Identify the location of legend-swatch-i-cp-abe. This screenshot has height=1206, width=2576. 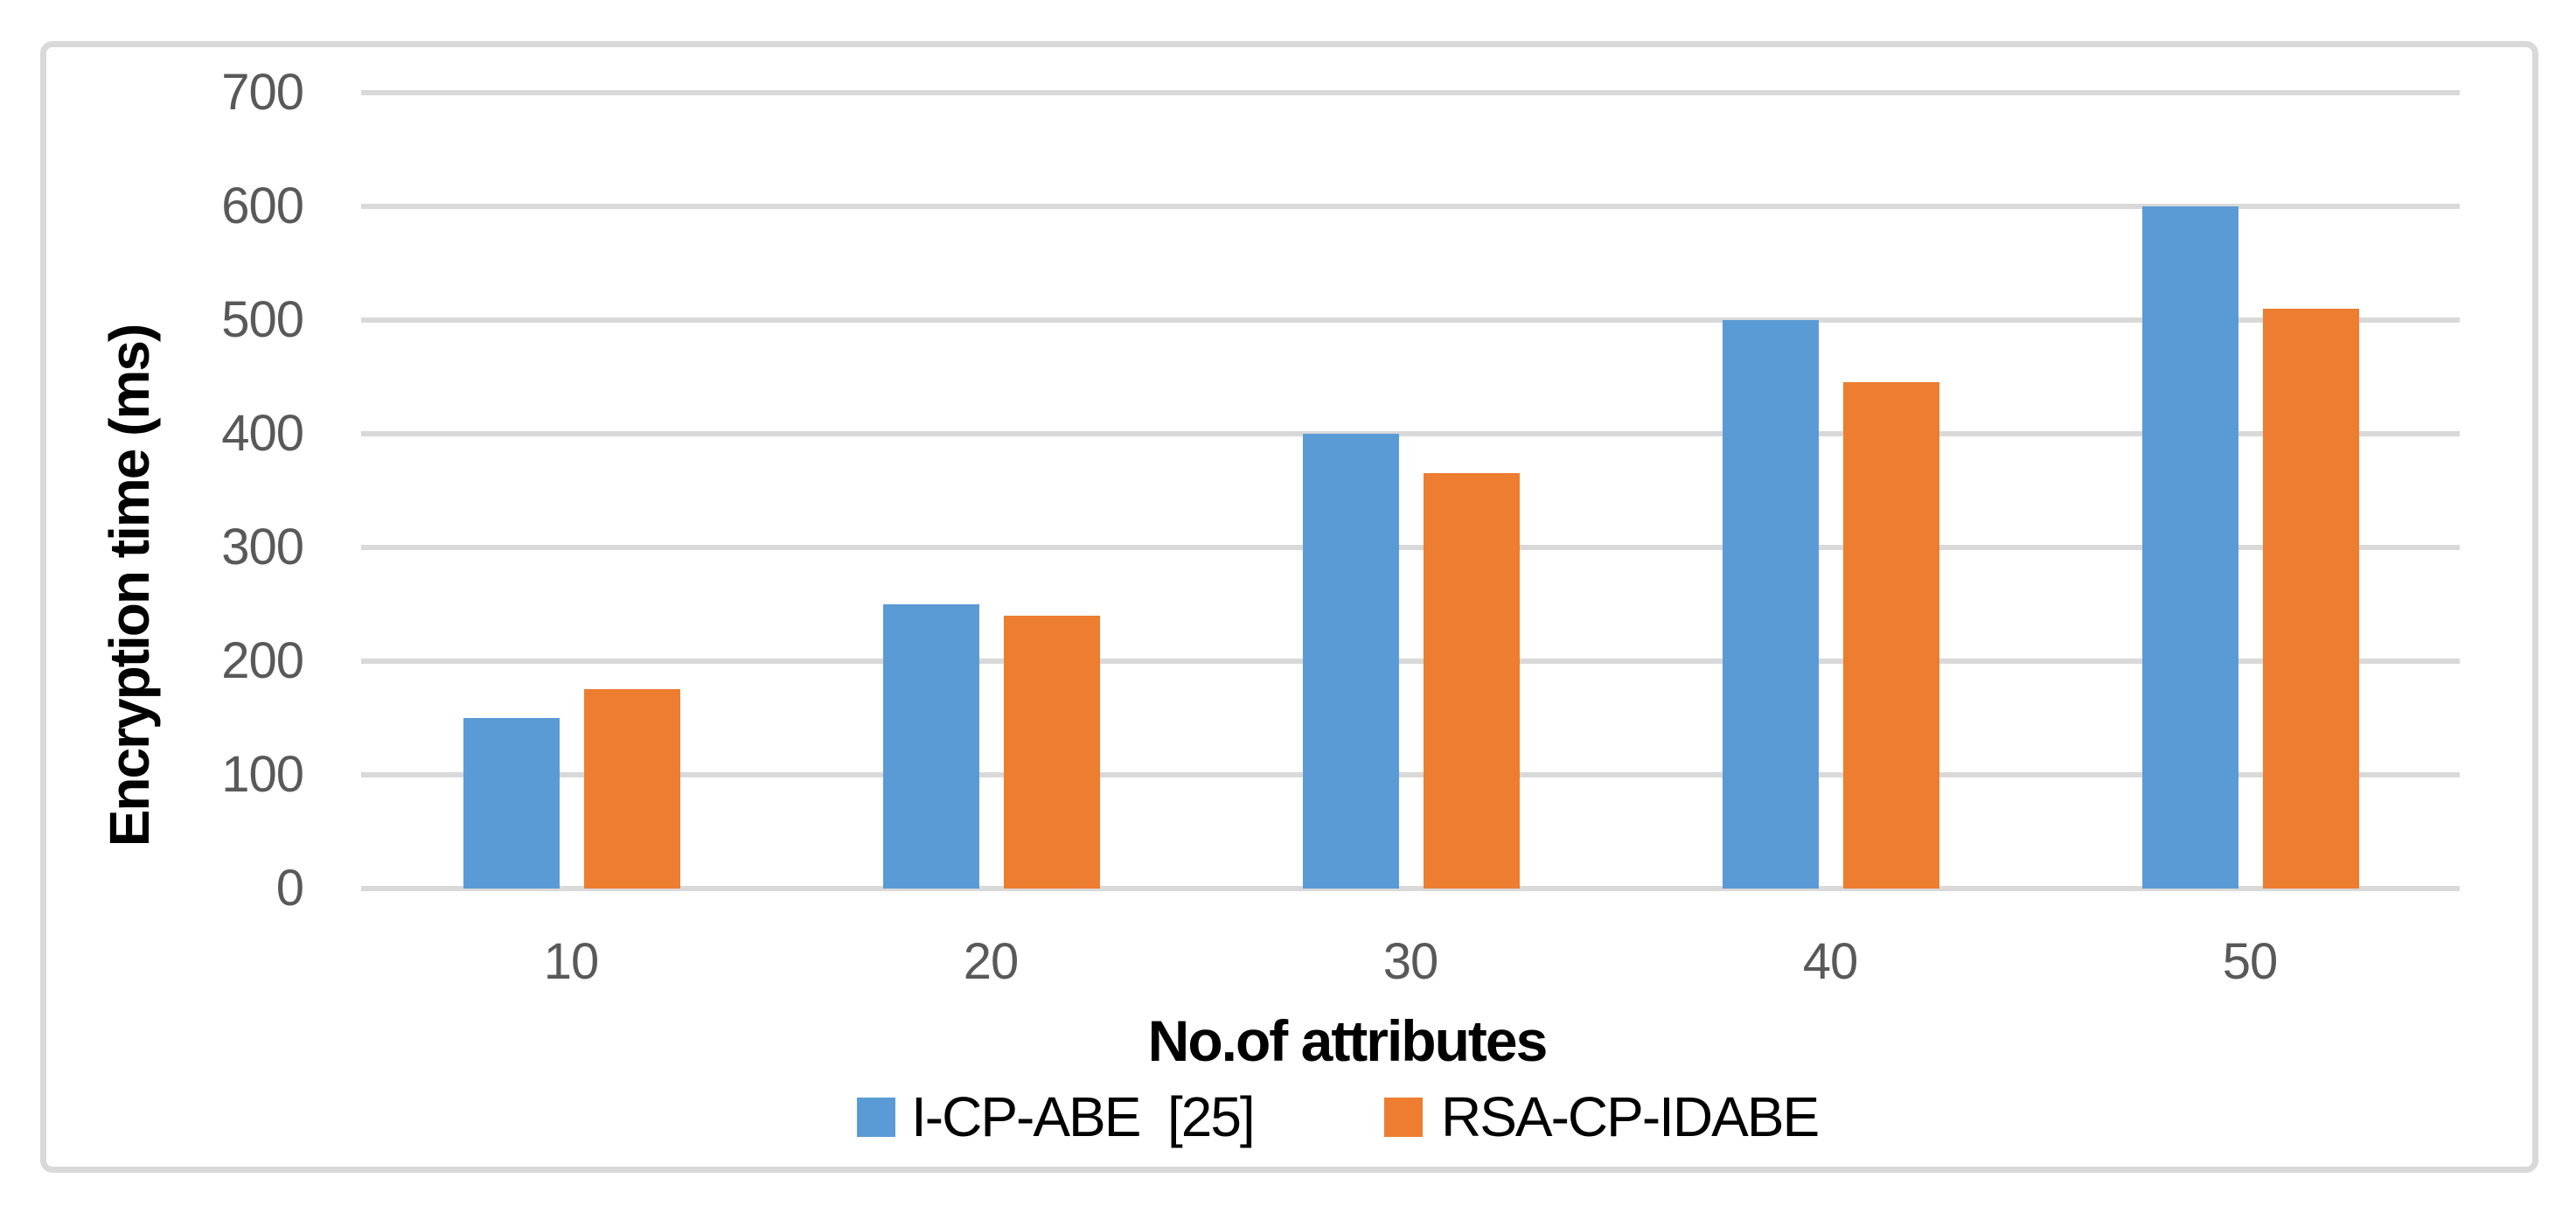
(876, 1117).